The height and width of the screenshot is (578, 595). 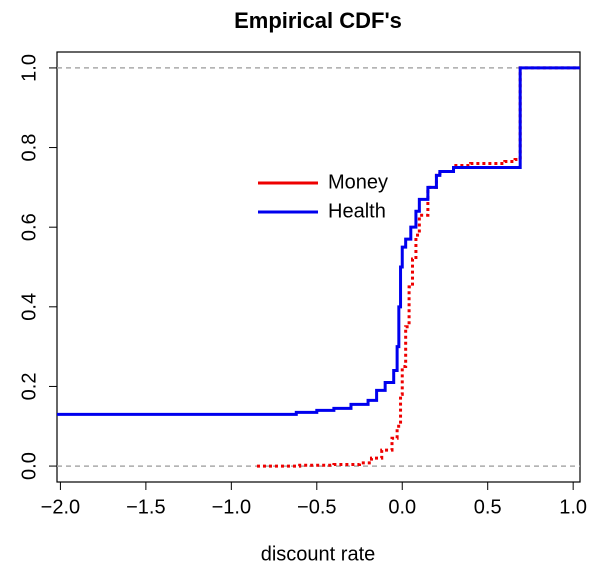 I want to click on legend-label: Money, so click(x=358, y=182).